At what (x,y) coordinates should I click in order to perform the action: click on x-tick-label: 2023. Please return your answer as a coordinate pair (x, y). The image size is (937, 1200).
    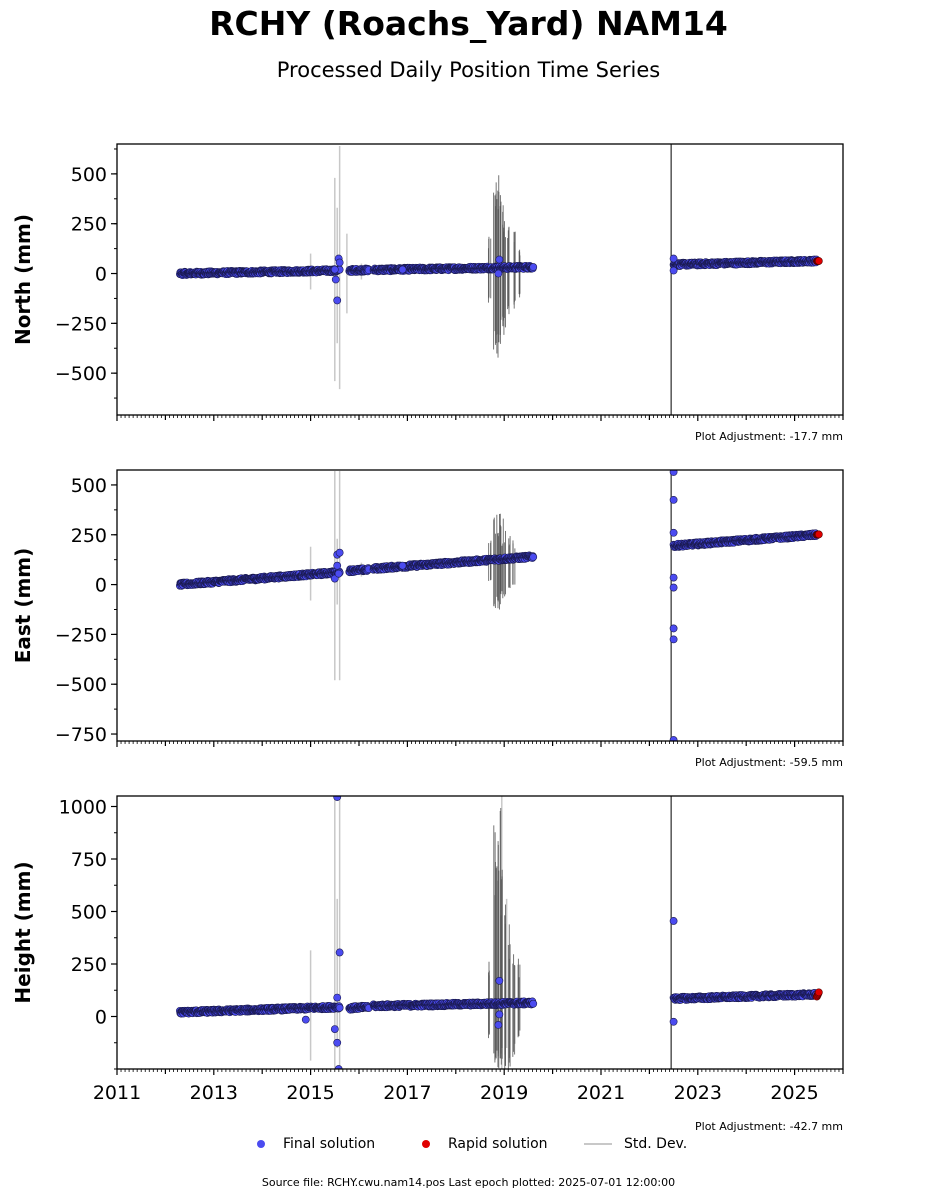
    Looking at the image, I should click on (698, 1093).